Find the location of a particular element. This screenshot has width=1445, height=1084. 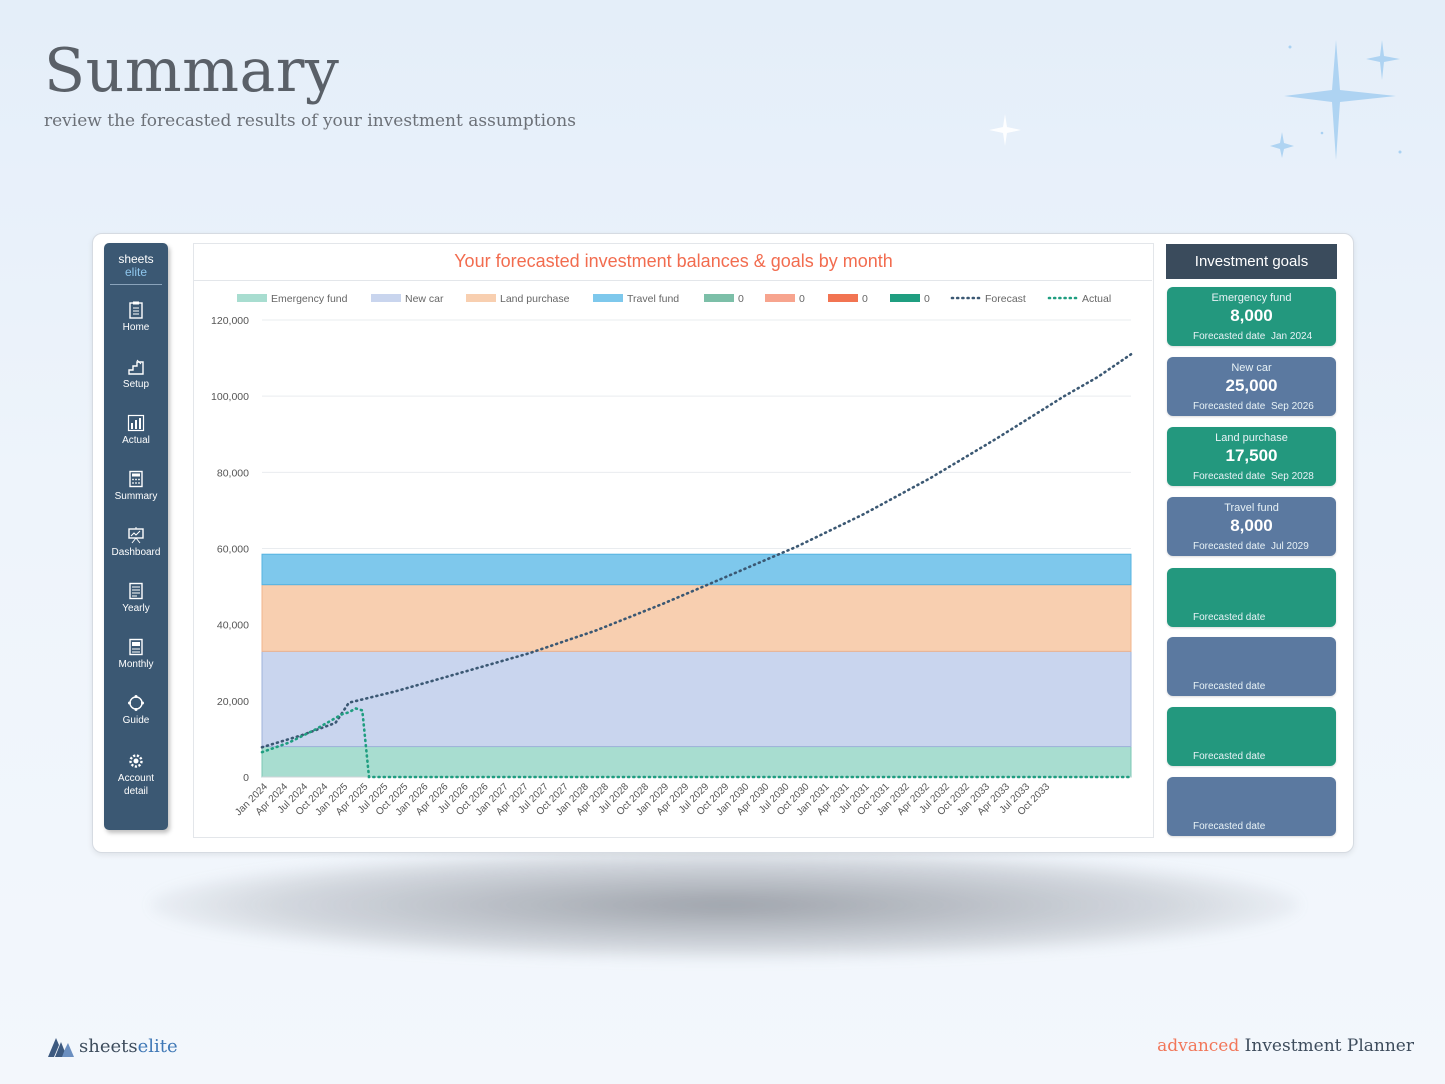

goal-date: Sep 2026 is located at coordinates (1292, 406).